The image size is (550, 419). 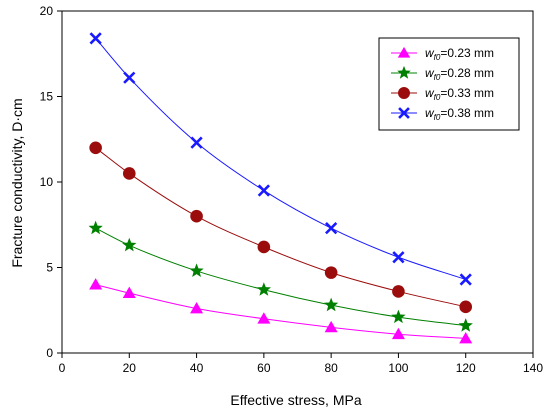 I want to click on legend-label-value: =0.38 mm, so click(x=467, y=113).